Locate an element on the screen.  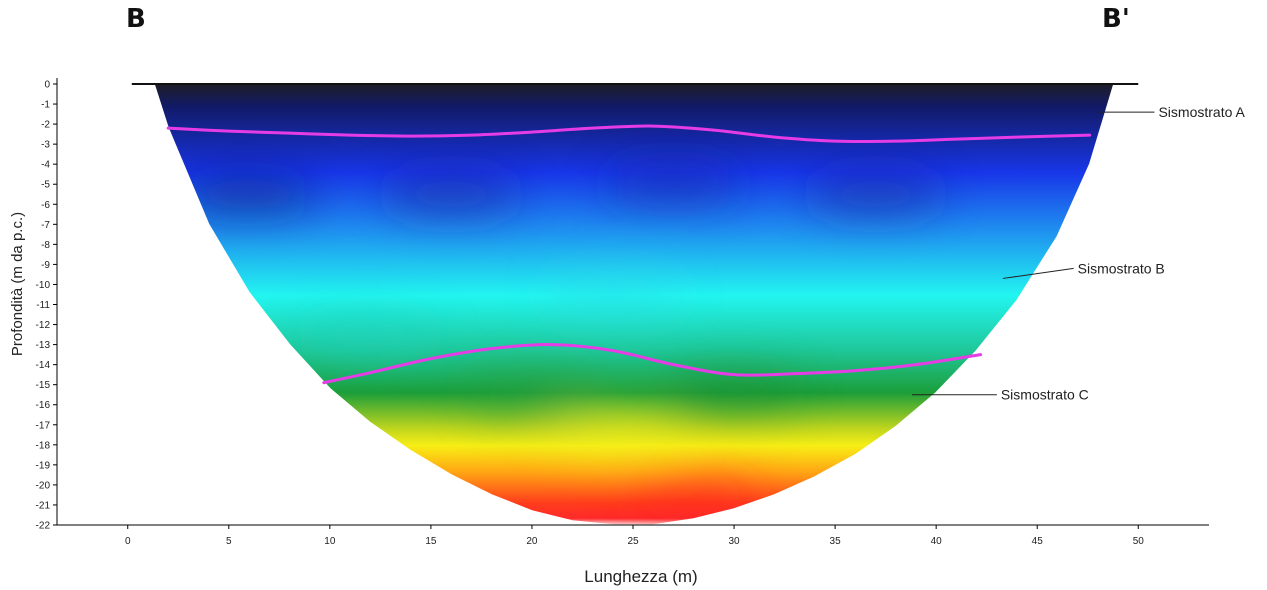
y-tick-label: -10 is located at coordinates (43, 285).